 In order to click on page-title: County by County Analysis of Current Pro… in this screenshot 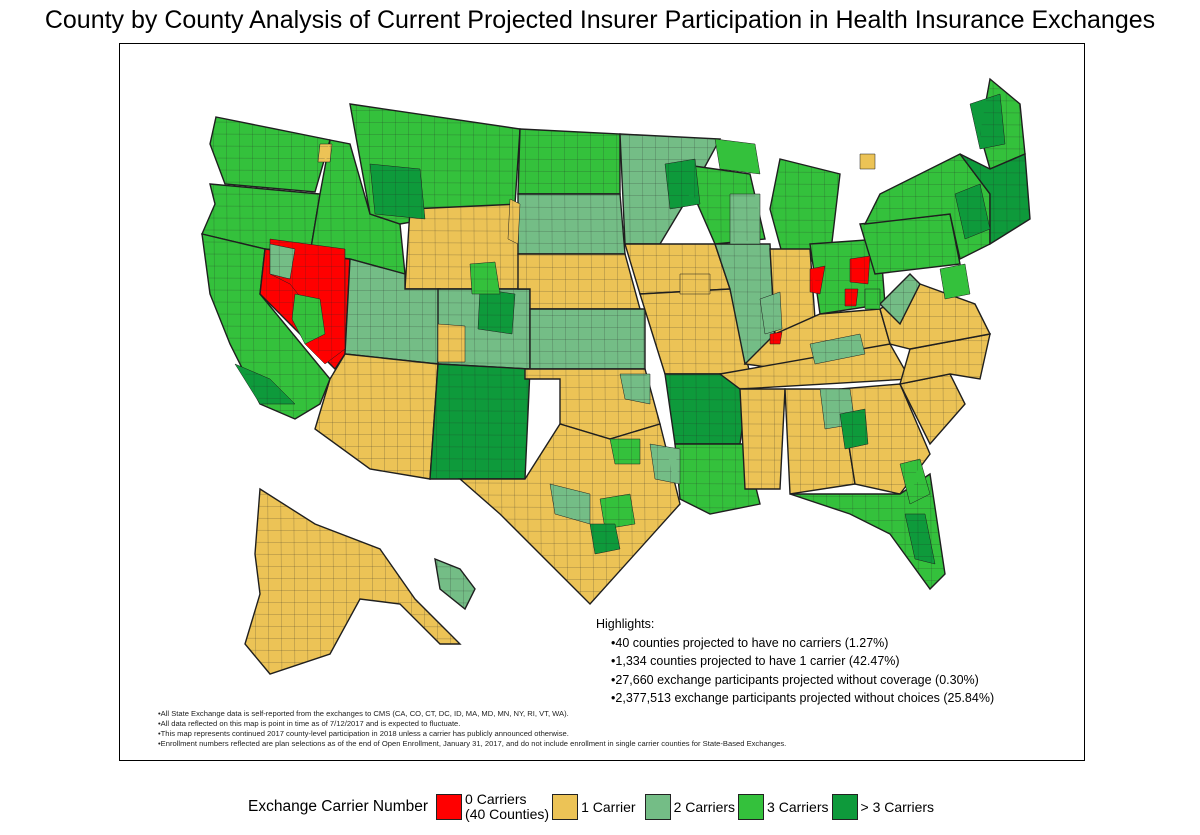, I will do `click(600, 20)`.